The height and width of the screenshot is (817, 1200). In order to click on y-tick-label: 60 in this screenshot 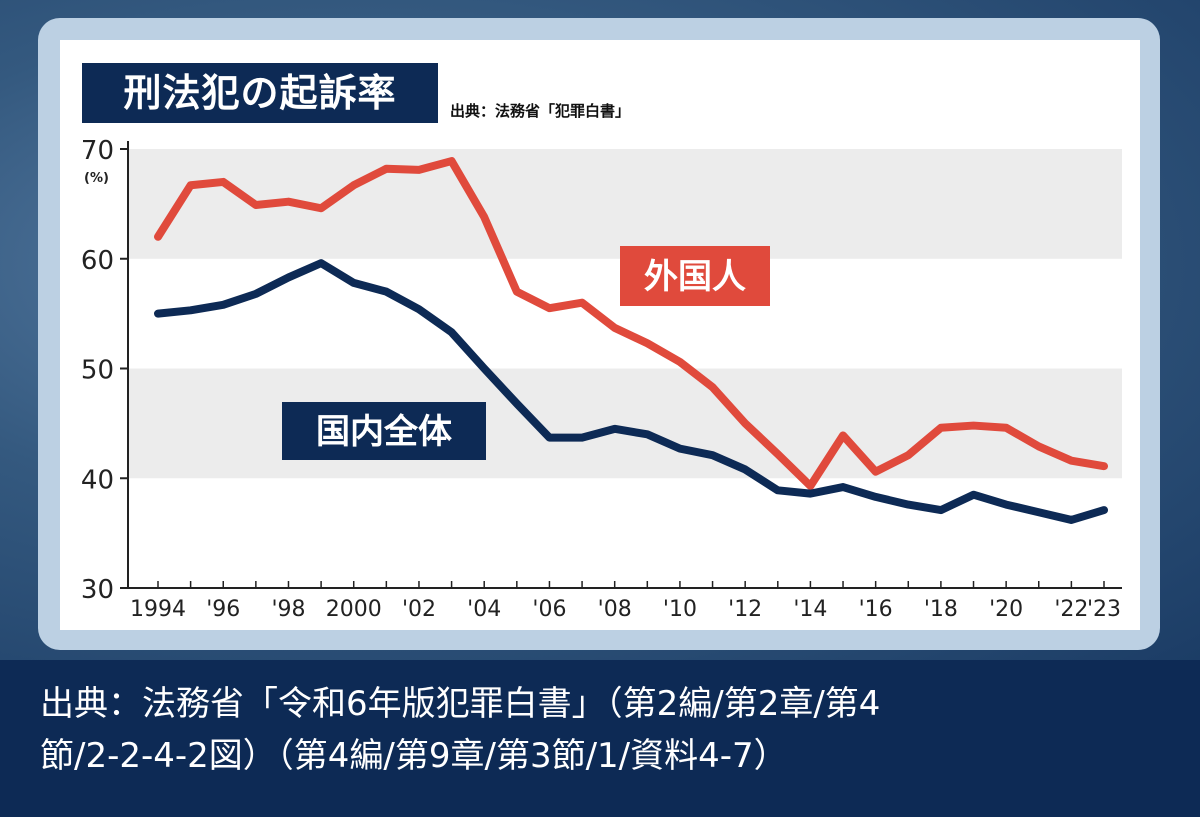, I will do `click(97, 261)`.